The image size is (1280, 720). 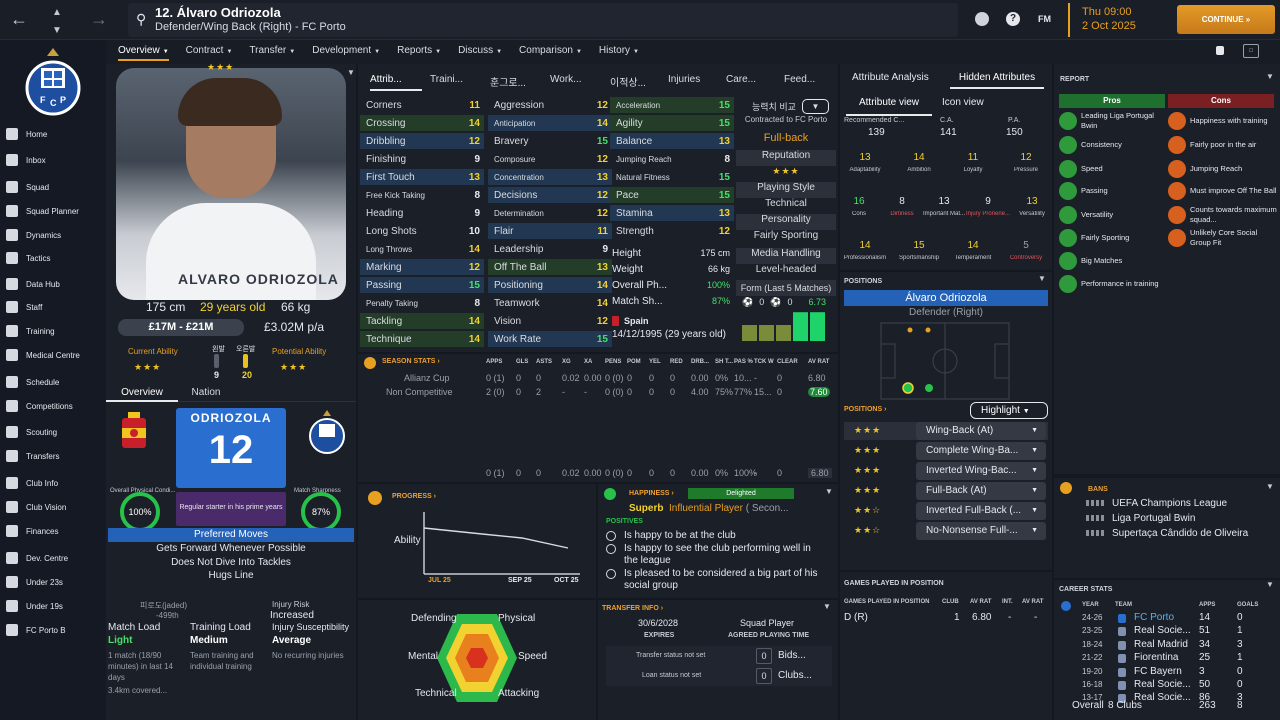 What do you see at coordinates (550, 53) in the screenshot?
I see `subnav-comparison: Comparison ▼` at bounding box center [550, 53].